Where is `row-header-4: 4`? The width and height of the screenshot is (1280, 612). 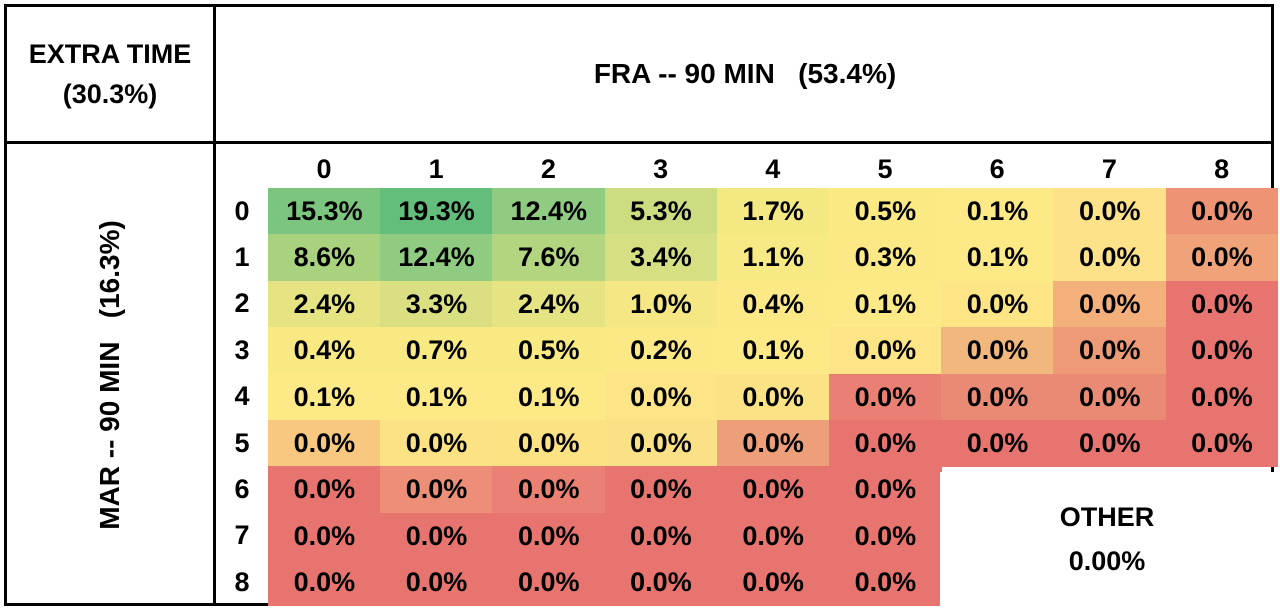 row-header-4: 4 is located at coordinates (242, 396).